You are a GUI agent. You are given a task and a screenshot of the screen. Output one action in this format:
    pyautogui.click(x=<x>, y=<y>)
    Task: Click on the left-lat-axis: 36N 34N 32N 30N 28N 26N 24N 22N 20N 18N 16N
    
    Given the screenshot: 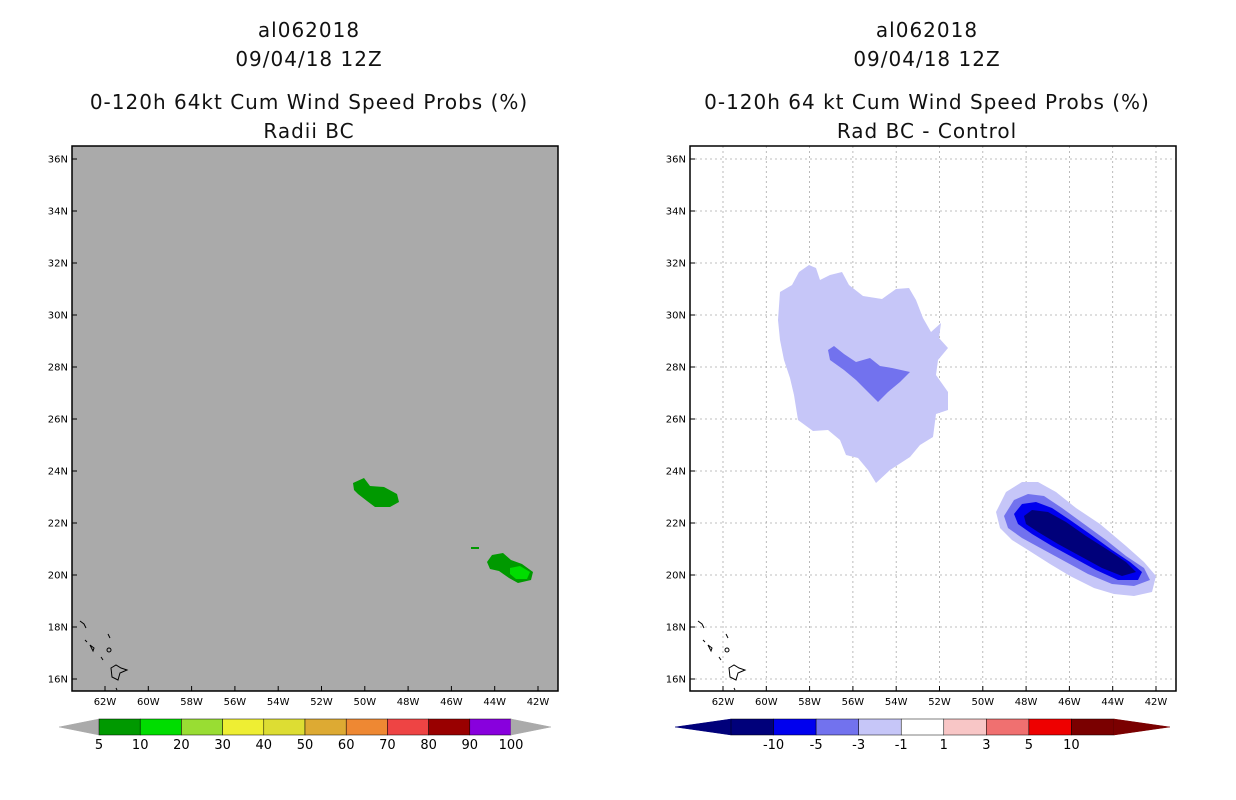 What is the action you would take?
    pyautogui.click(x=62, y=420)
    